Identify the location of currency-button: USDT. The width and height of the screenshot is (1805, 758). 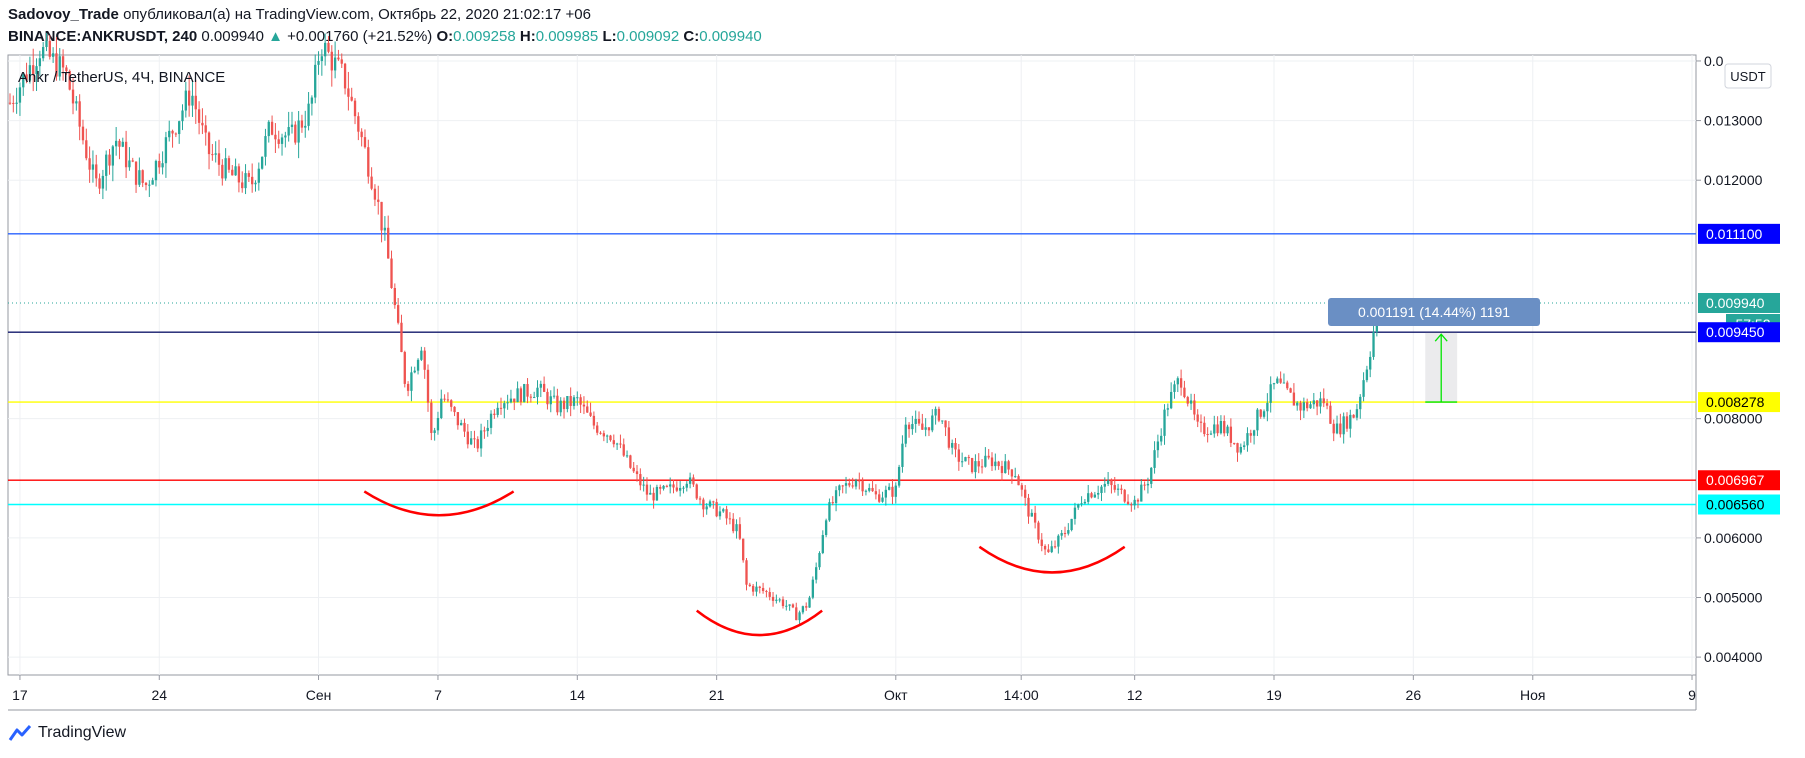
(1748, 76).